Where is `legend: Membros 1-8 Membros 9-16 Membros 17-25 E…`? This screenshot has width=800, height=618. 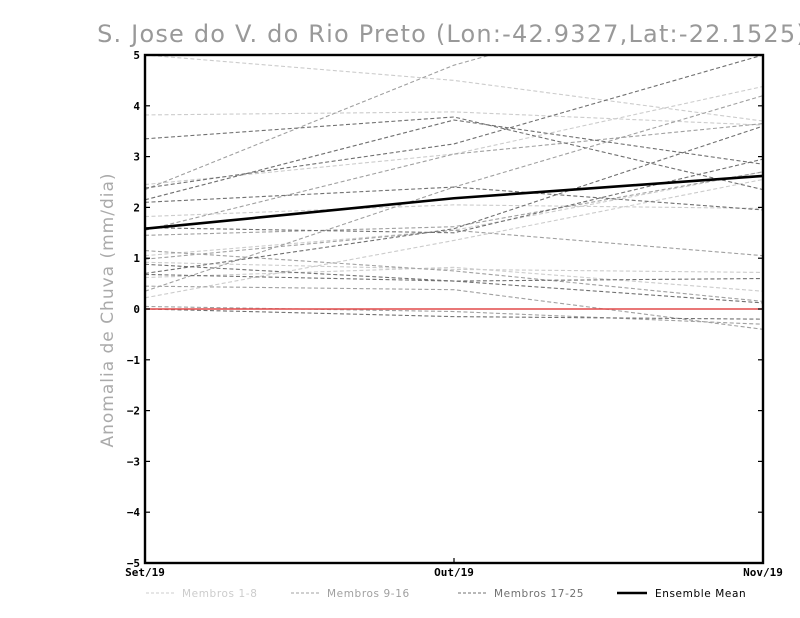 legend: Membros 1-8 Membros 9-16 Membros 17-25 E… is located at coordinates (446, 594).